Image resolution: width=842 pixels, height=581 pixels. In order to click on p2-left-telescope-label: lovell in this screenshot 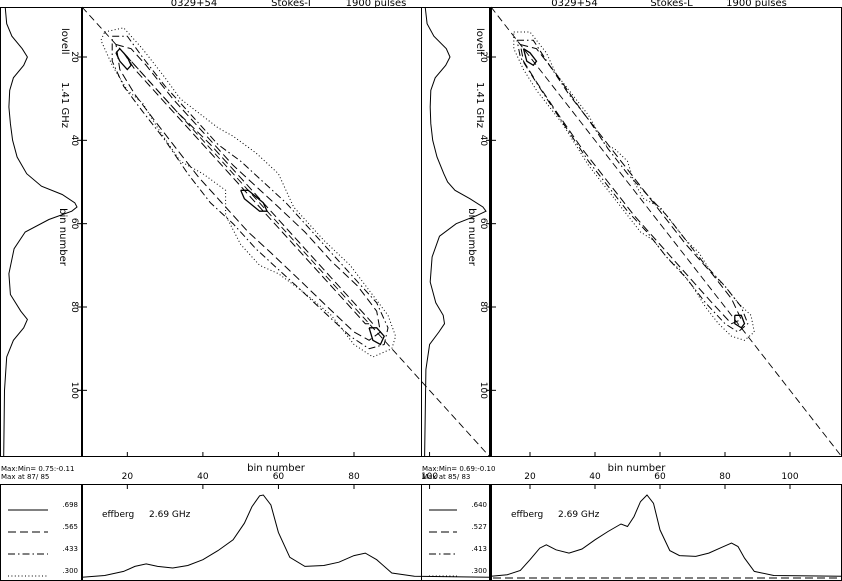, I will do `click(479, 41)`.